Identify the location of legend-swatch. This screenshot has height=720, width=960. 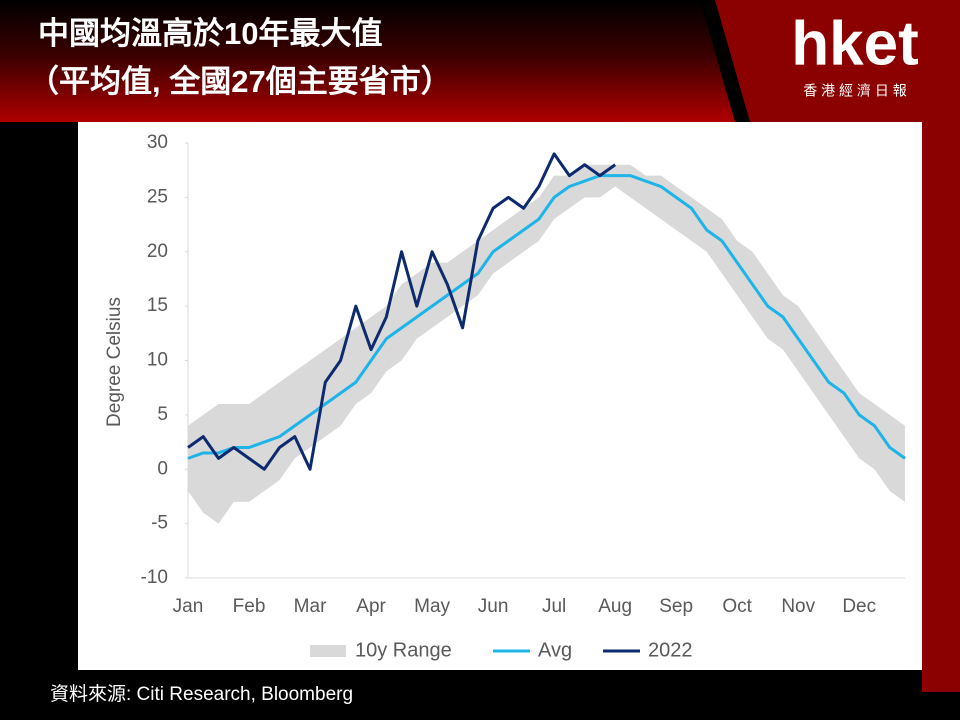
(328, 651).